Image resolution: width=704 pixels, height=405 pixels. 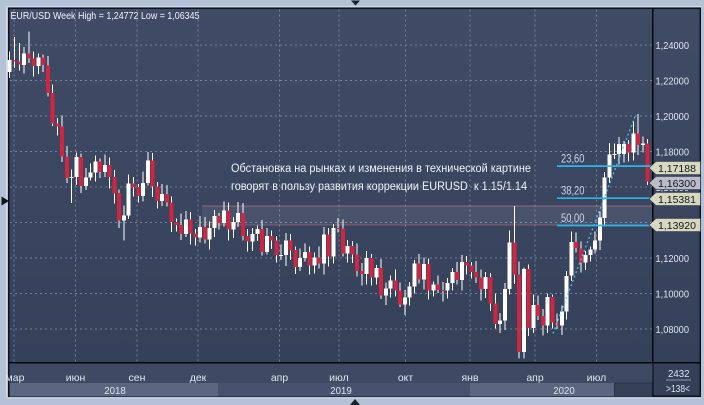 I want to click on svg-text: 1,15381, so click(x=677, y=200).